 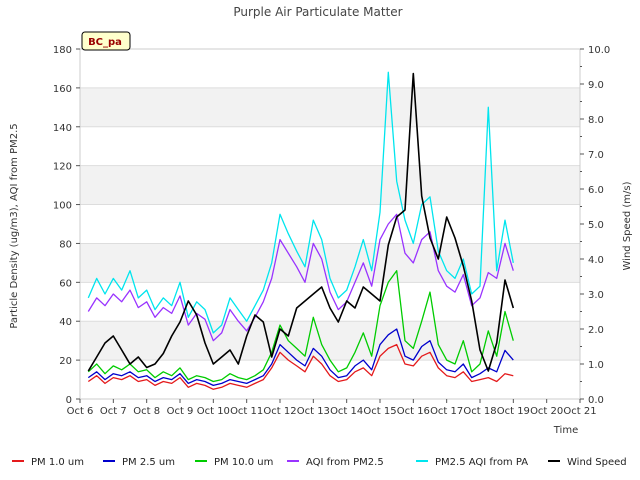 I want to click on x-tick-label: Oct 9, so click(x=180, y=411).